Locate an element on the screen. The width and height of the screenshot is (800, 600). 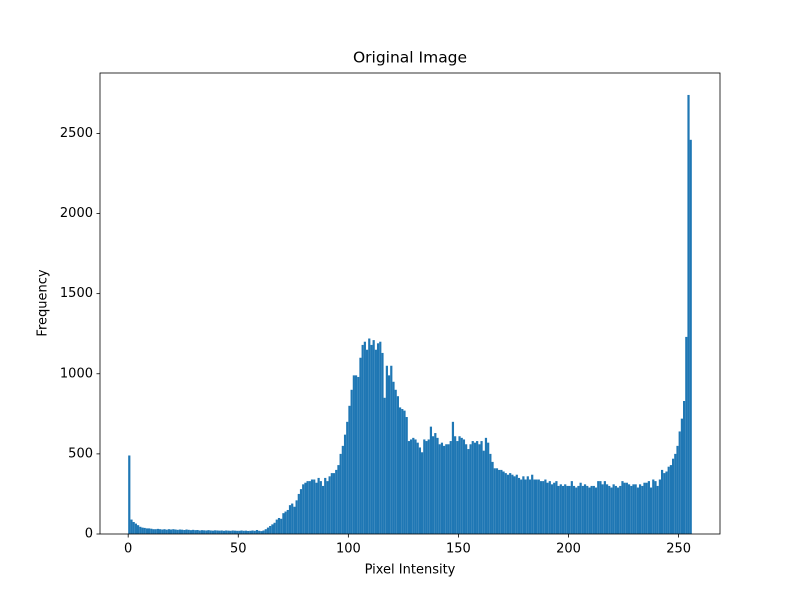
chart-title: Original Image is located at coordinates (410, 58).